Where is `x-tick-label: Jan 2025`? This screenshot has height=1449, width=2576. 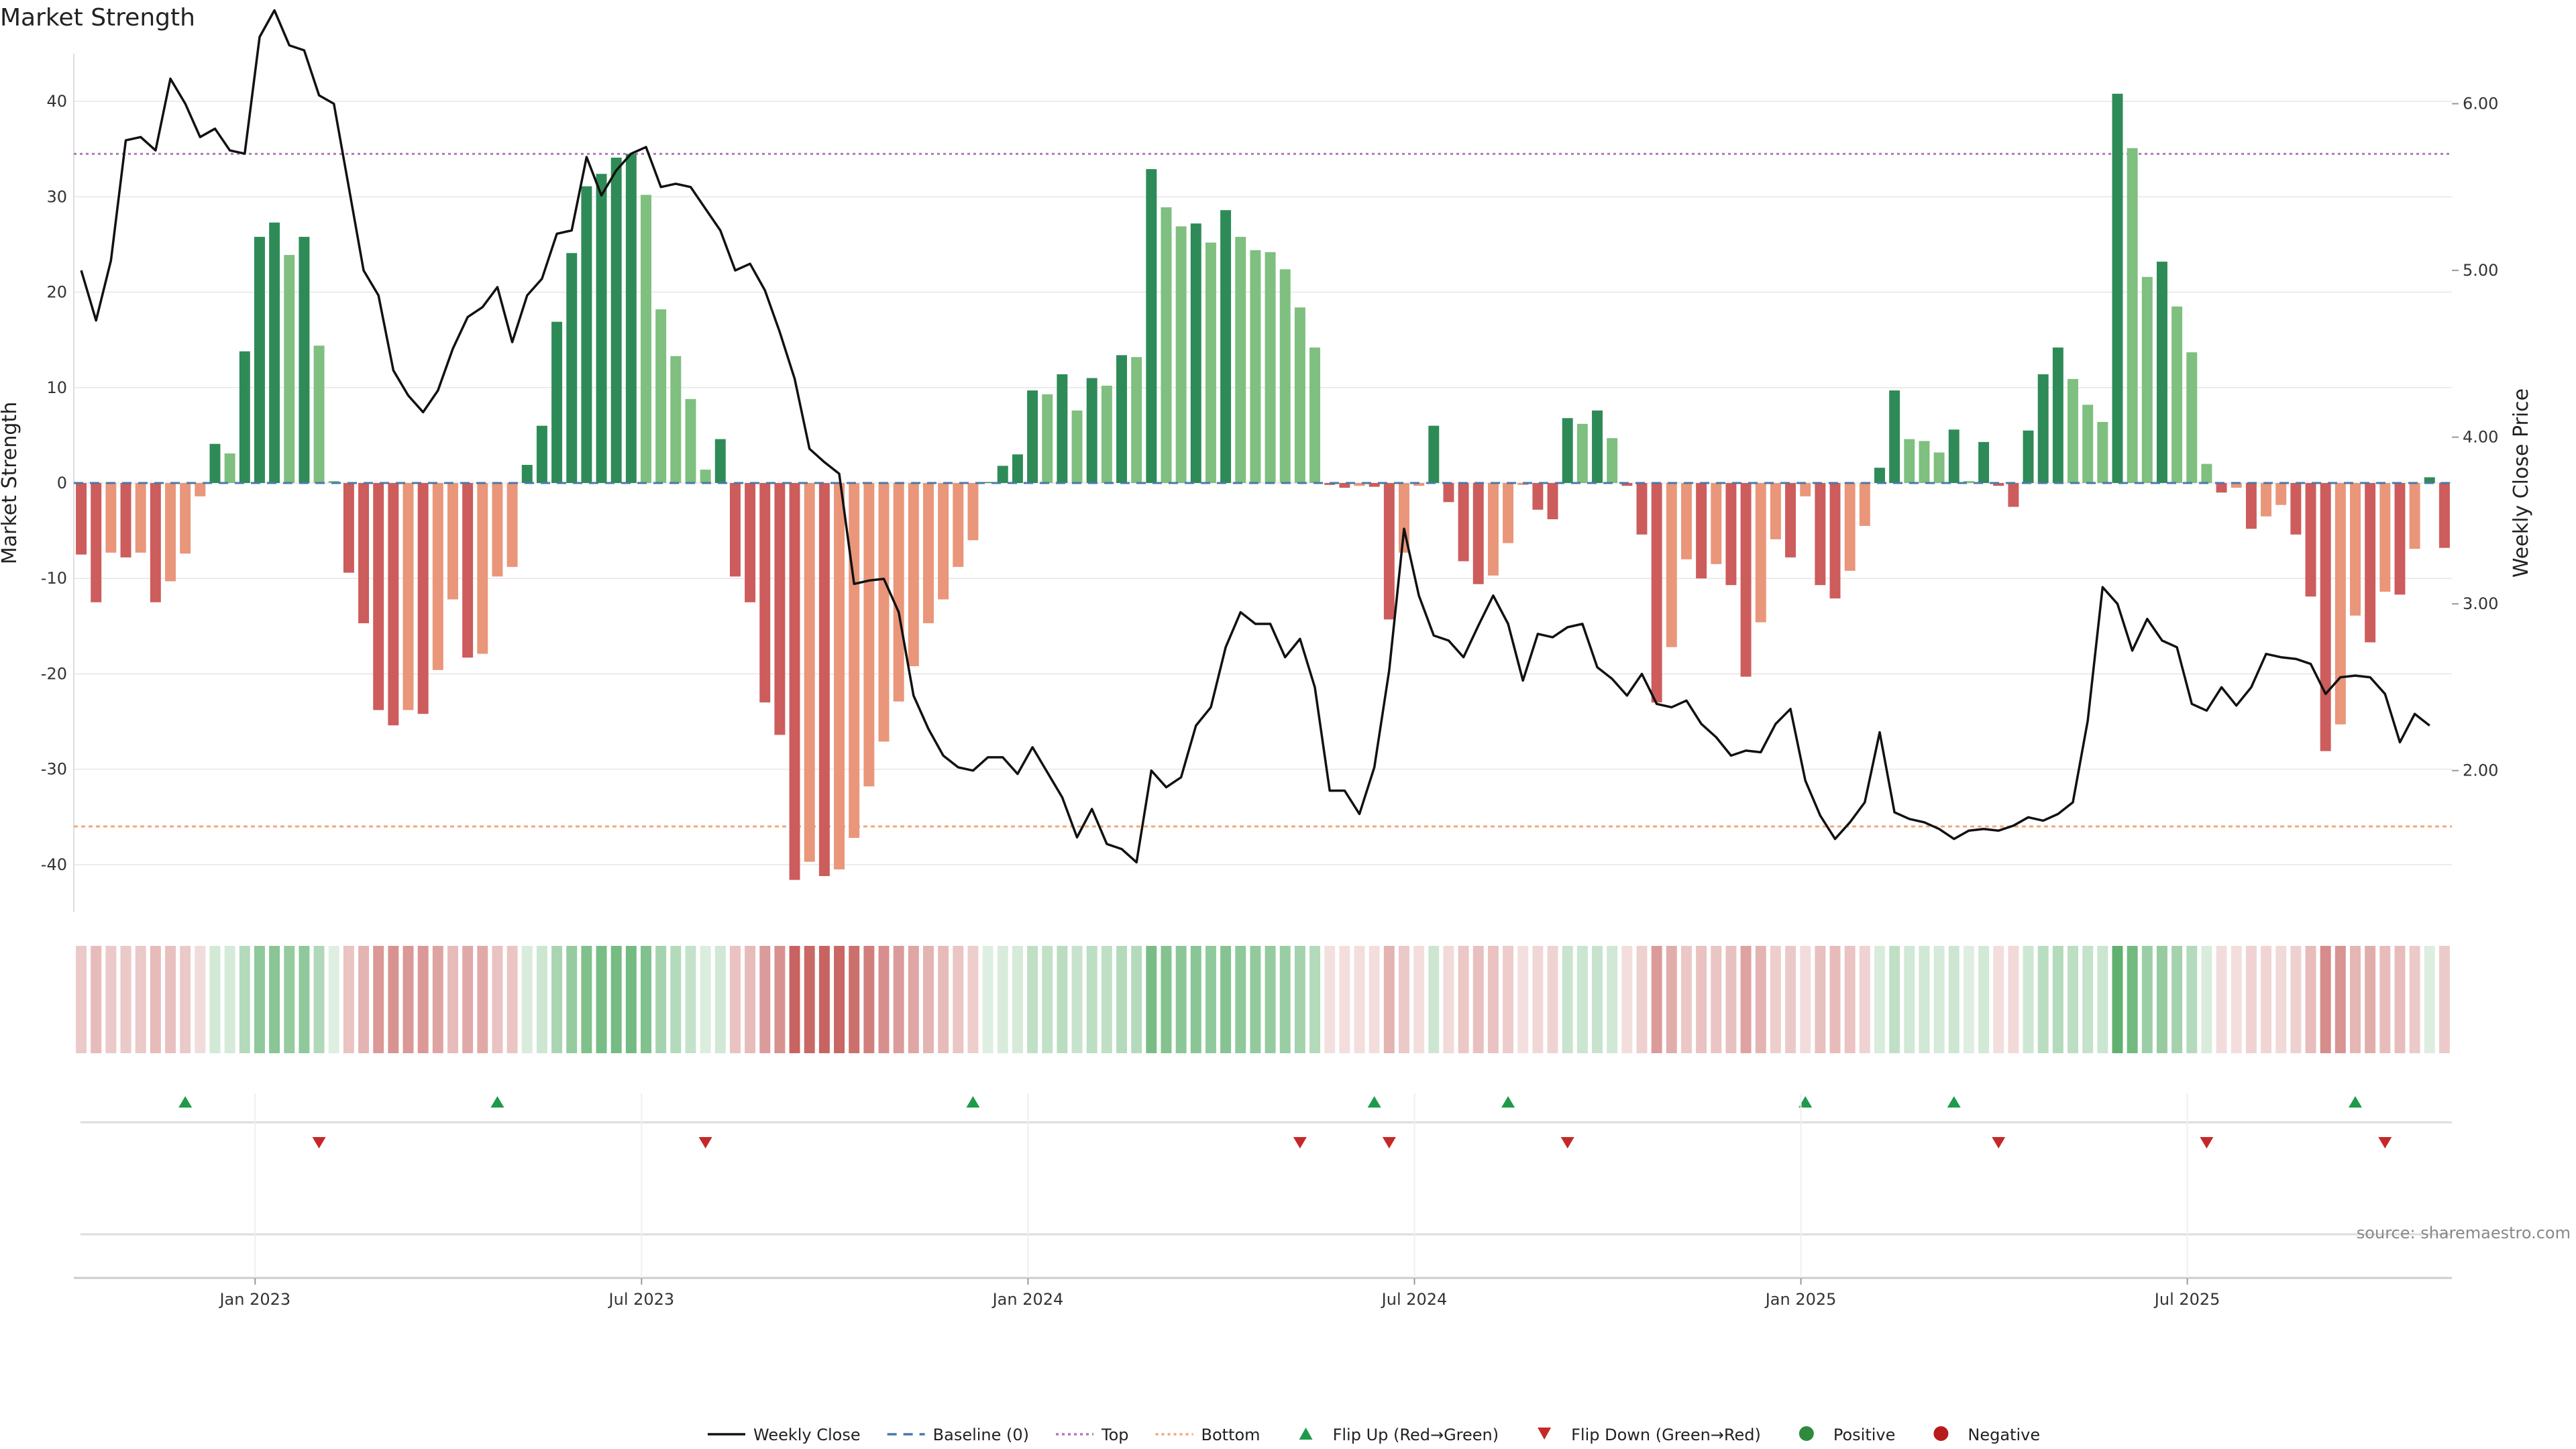 x-tick-label: Jan 2025 is located at coordinates (1800, 1299).